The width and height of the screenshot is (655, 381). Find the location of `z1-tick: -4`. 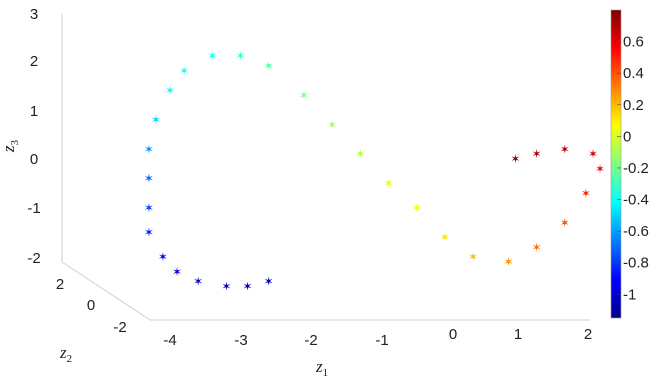

z1-tick: -4 is located at coordinates (169, 340).